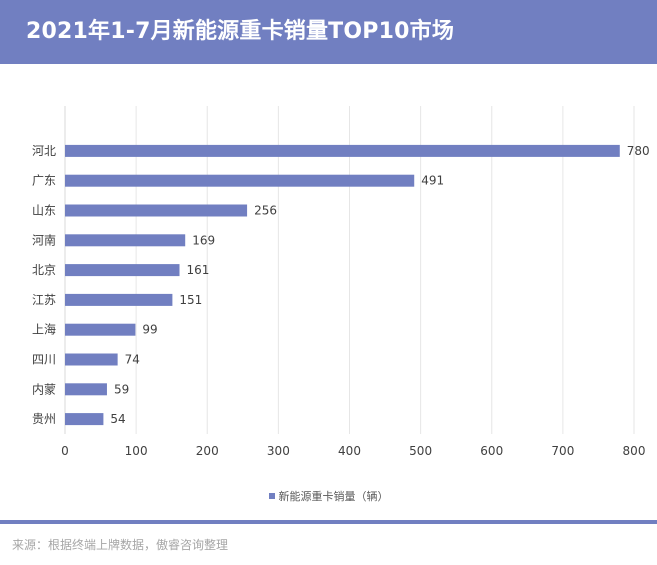 Image resolution: width=657 pixels, height=565 pixels. Describe the element at coordinates (65, 451) in the screenshot. I see `x-tick-label: 0` at that location.